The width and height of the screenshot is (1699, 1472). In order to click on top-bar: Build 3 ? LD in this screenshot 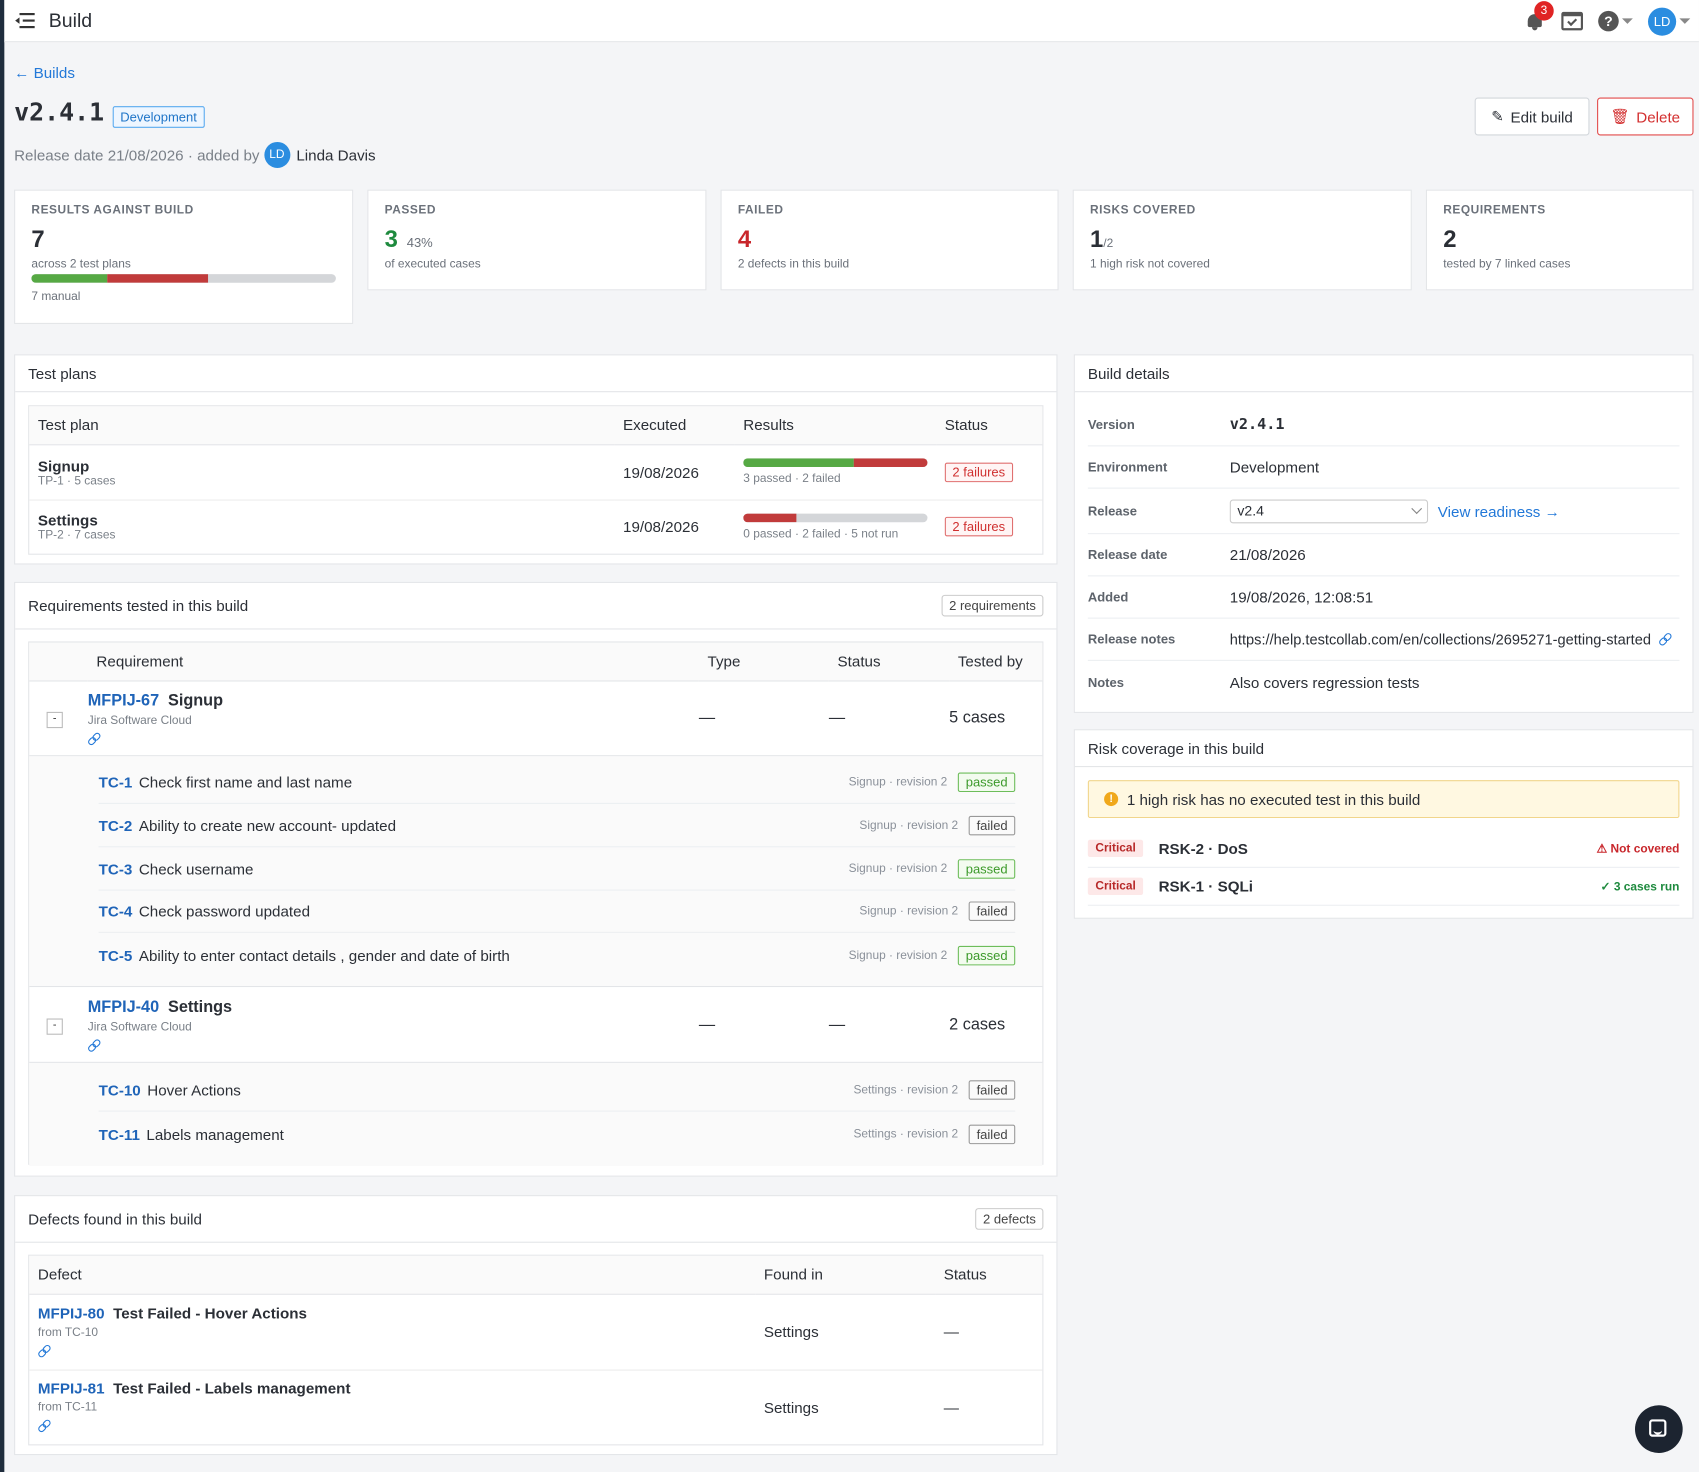, I will do `click(851, 21)`.